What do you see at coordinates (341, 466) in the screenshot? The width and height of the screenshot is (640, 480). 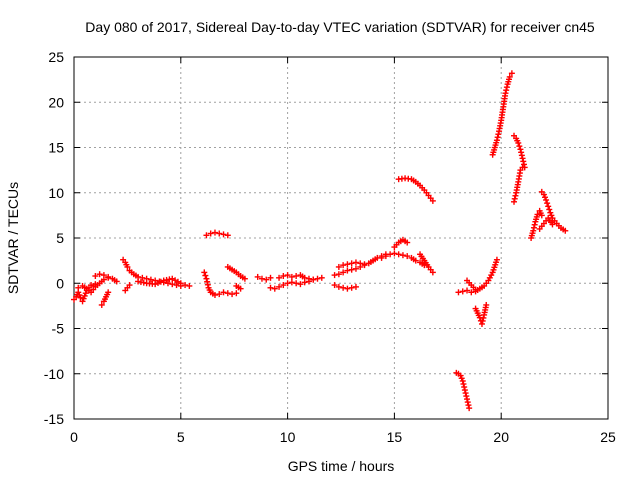 I see `x-axis-label: GPS time / hours` at bounding box center [341, 466].